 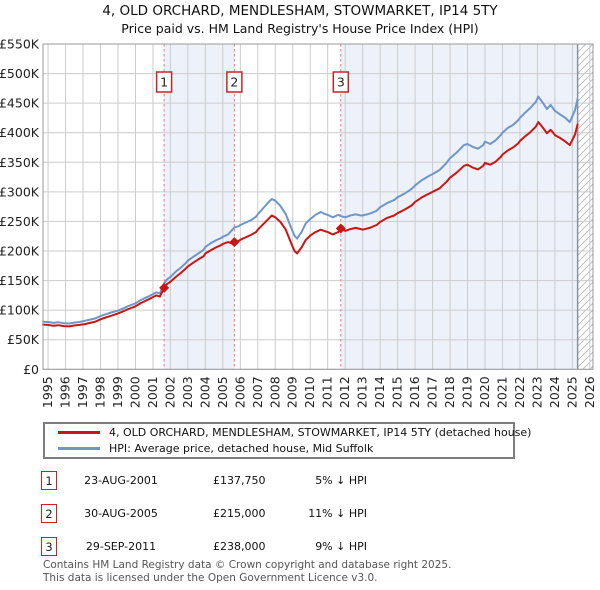 I want to click on y-axis-label: £50K, so click(x=23, y=339).